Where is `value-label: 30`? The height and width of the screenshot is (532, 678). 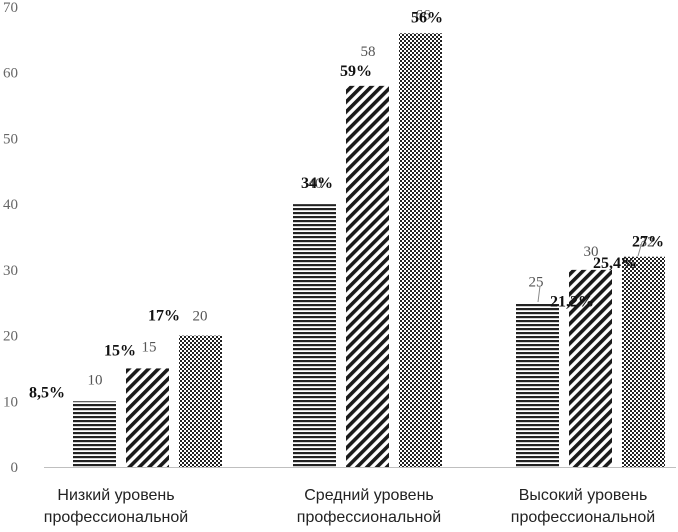
value-label: 30 is located at coordinates (591, 252).